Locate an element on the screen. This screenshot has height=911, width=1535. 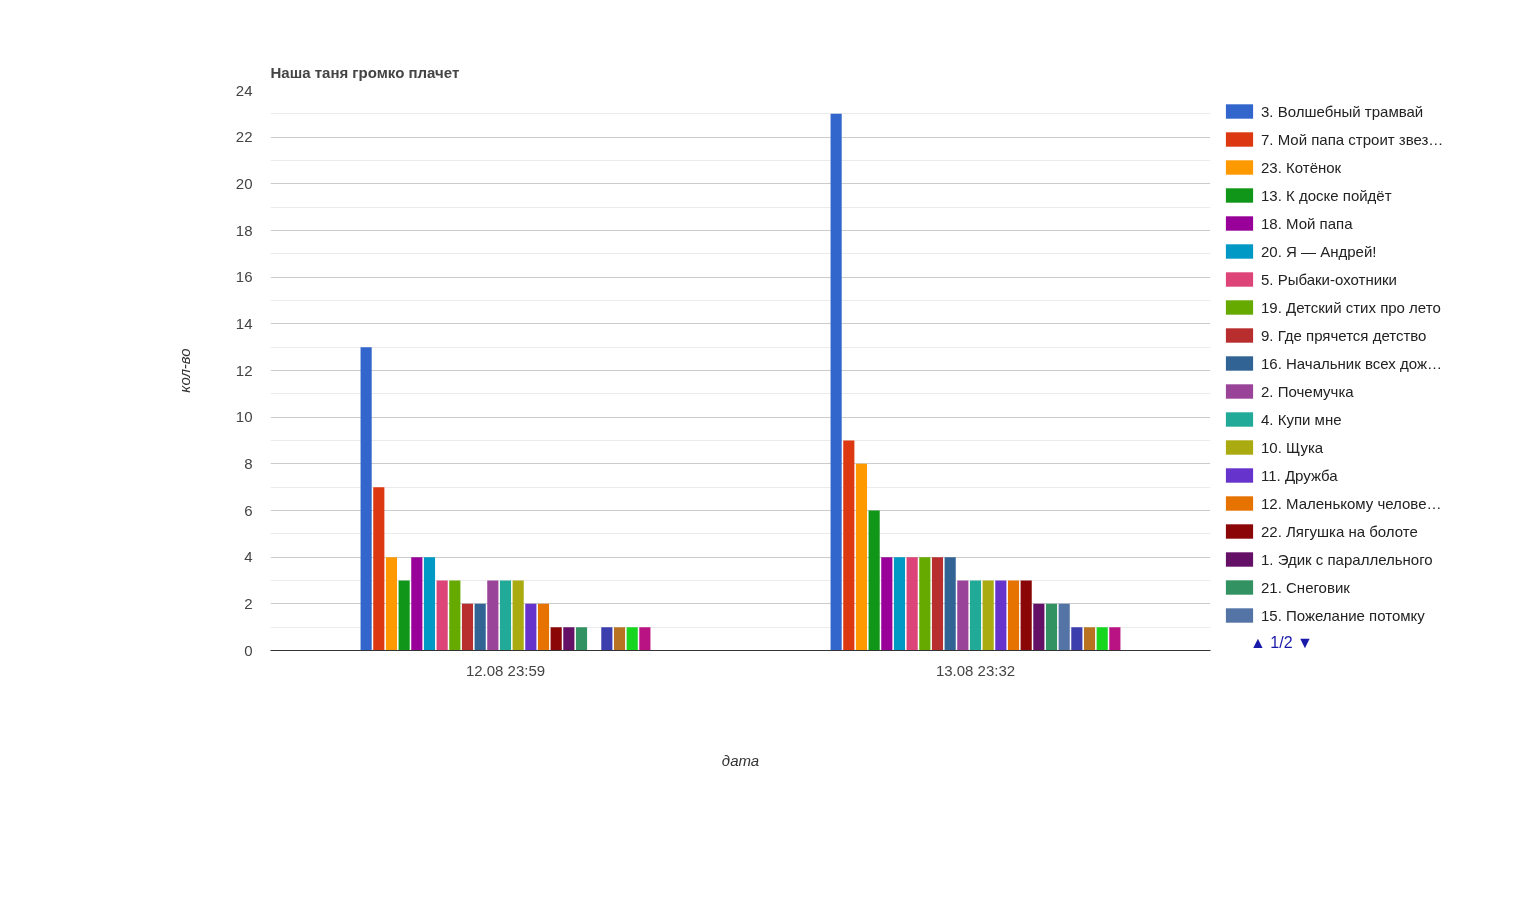
y-tick-label: 14 is located at coordinates (244, 323).